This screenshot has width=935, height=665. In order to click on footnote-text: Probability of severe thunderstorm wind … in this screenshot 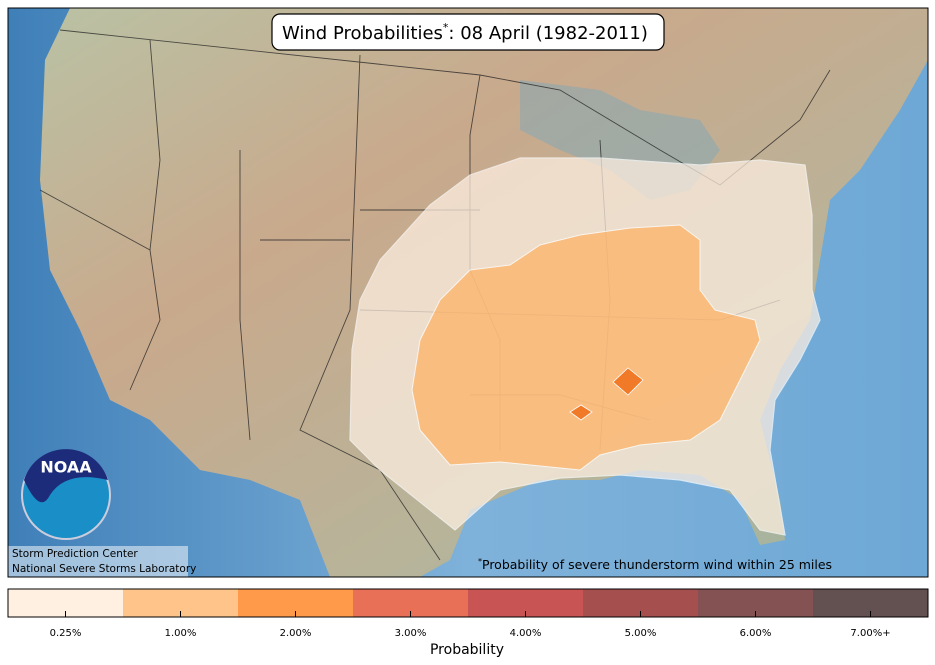, I will do `click(657, 564)`.